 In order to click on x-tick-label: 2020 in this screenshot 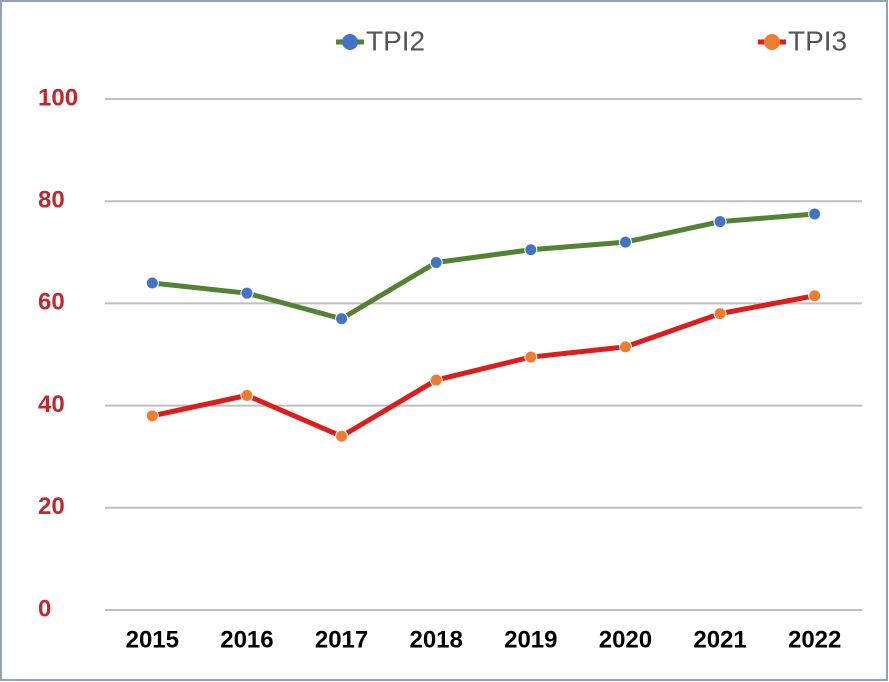, I will do `click(625, 639)`.